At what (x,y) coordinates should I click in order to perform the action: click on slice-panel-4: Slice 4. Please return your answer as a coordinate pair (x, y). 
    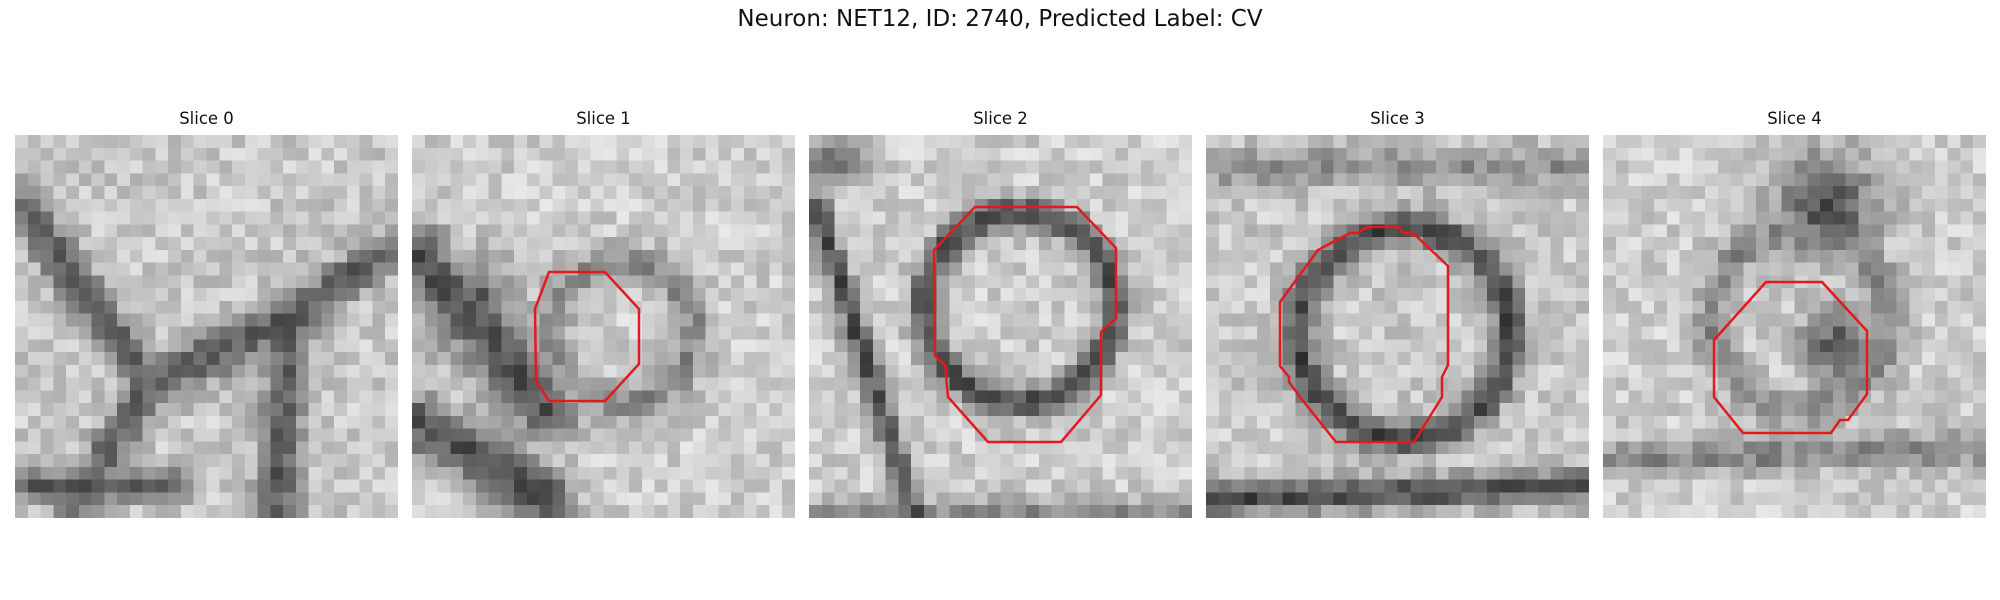
    Looking at the image, I should click on (1794, 313).